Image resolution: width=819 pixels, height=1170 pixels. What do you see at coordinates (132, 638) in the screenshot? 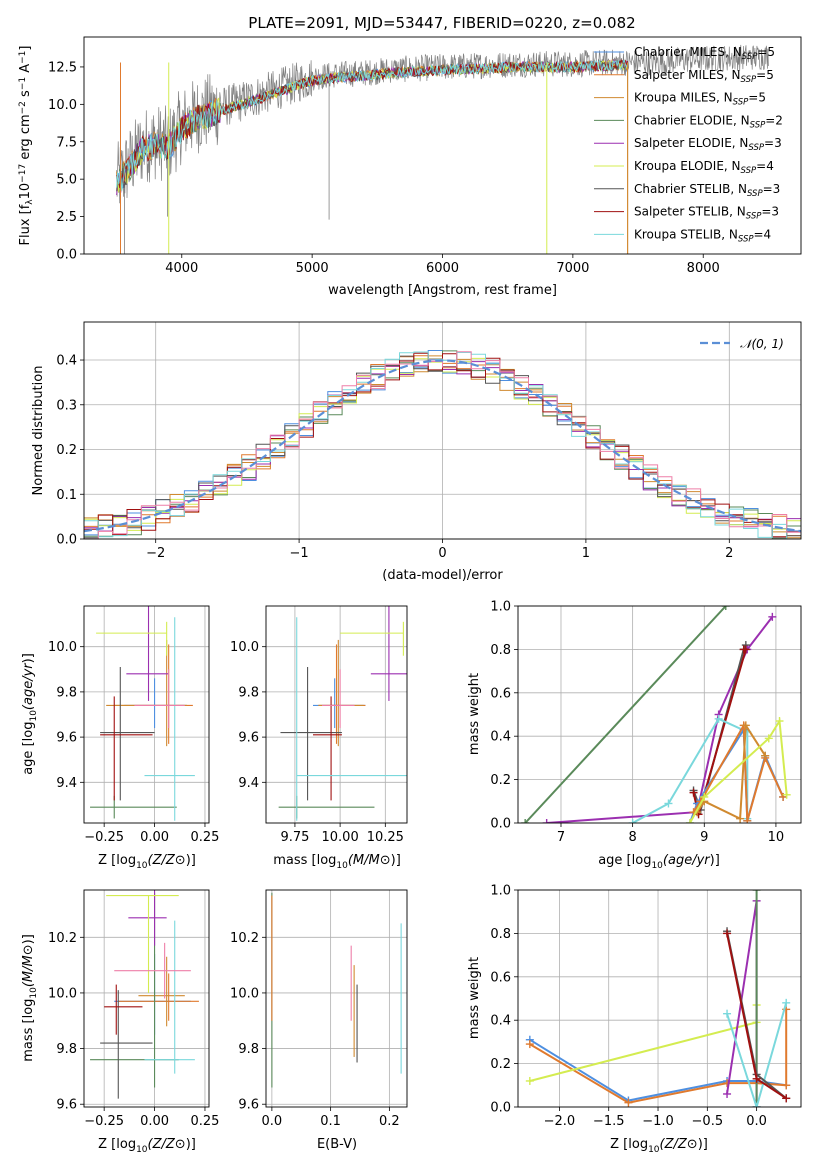
I see `errorbar-point-kroupa-elodie` at bounding box center [132, 638].